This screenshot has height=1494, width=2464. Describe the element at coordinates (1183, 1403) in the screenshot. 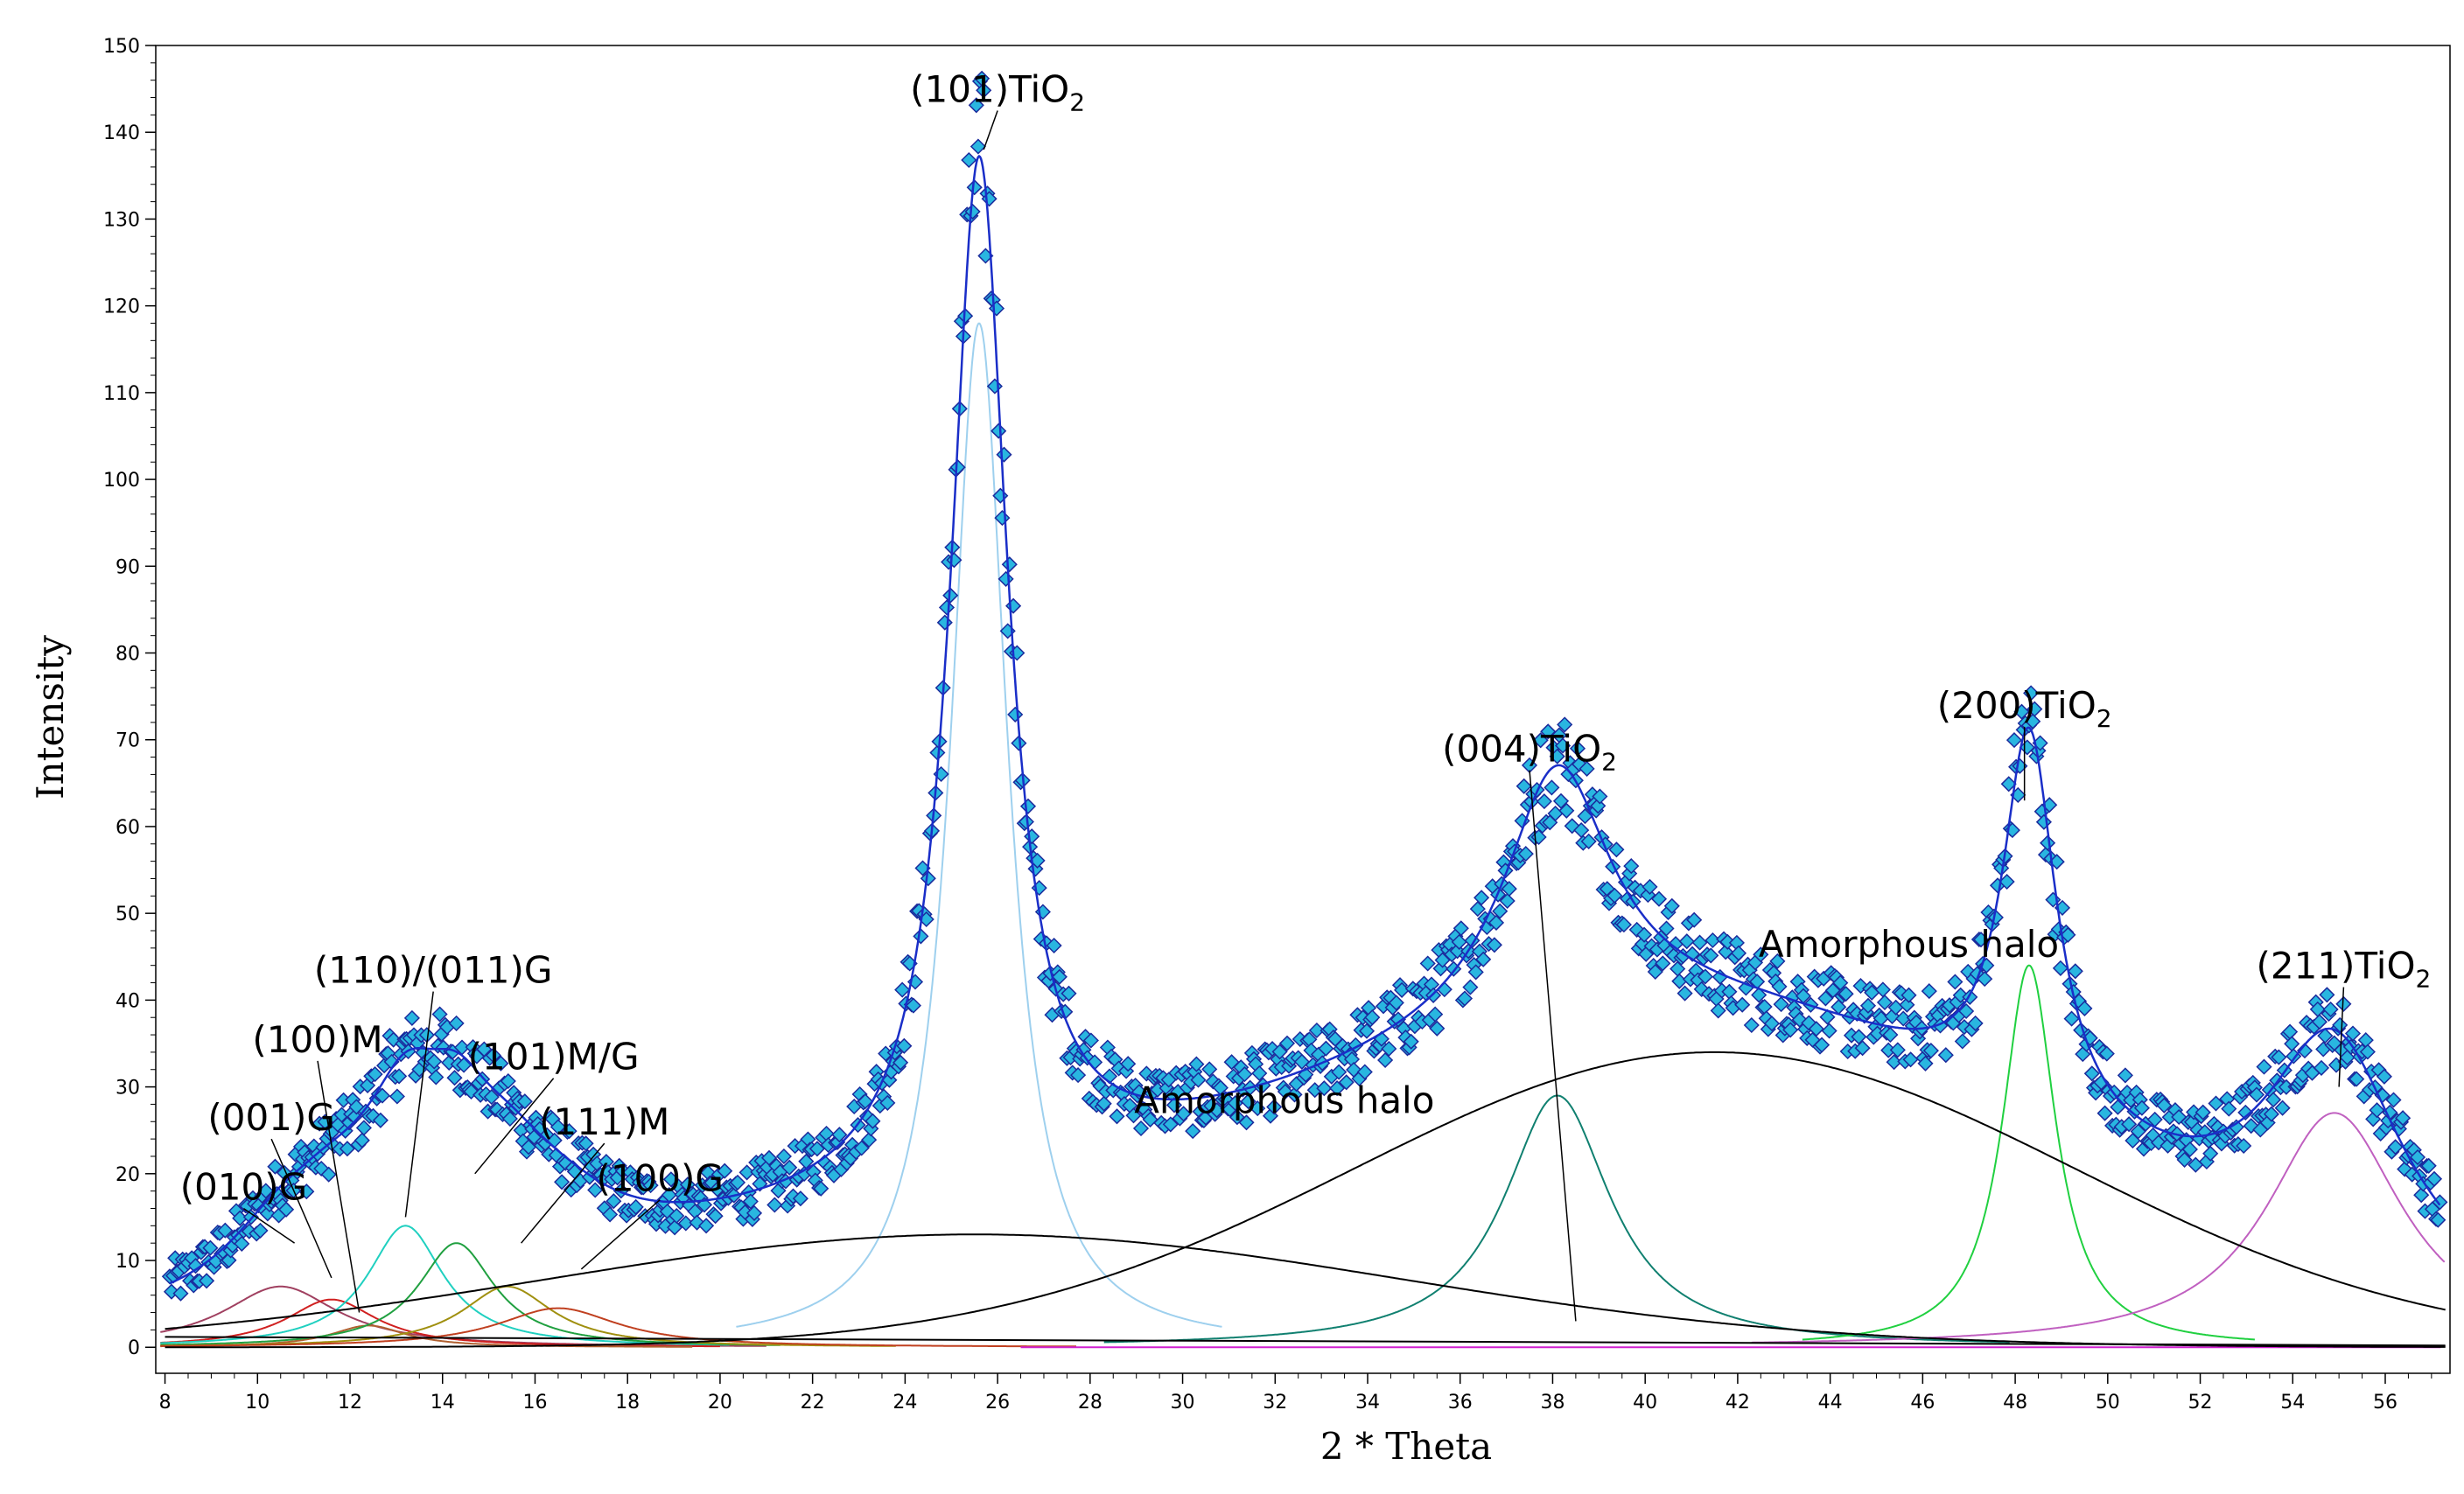

I see `x-tick-label: 30` at that location.